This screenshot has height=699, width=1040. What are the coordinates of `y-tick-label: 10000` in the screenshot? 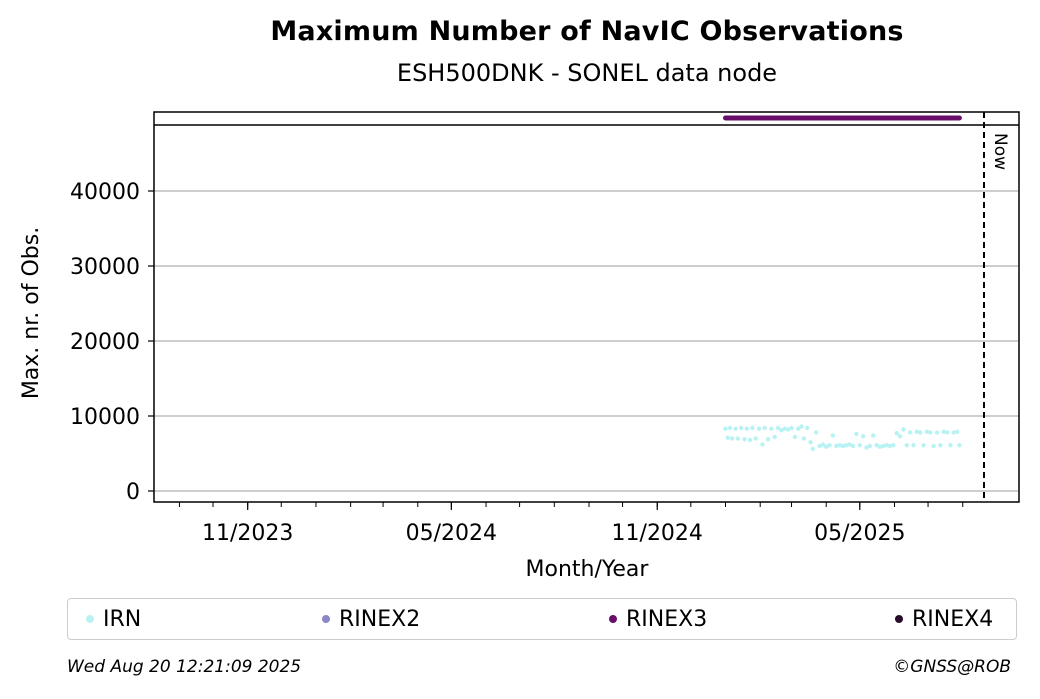 It's located at (105, 417).